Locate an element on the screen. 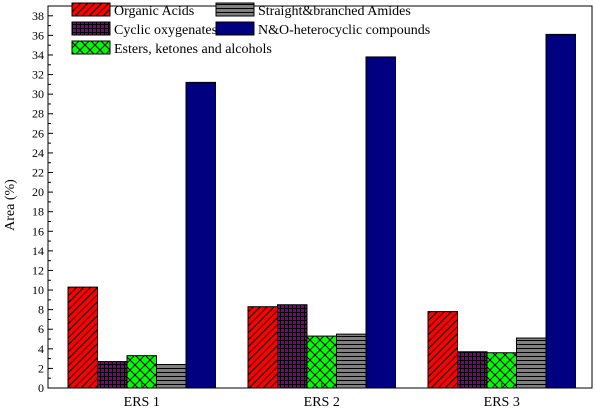 The height and width of the screenshot is (414, 595). y-tick-label: 24 is located at coordinates (38, 153).